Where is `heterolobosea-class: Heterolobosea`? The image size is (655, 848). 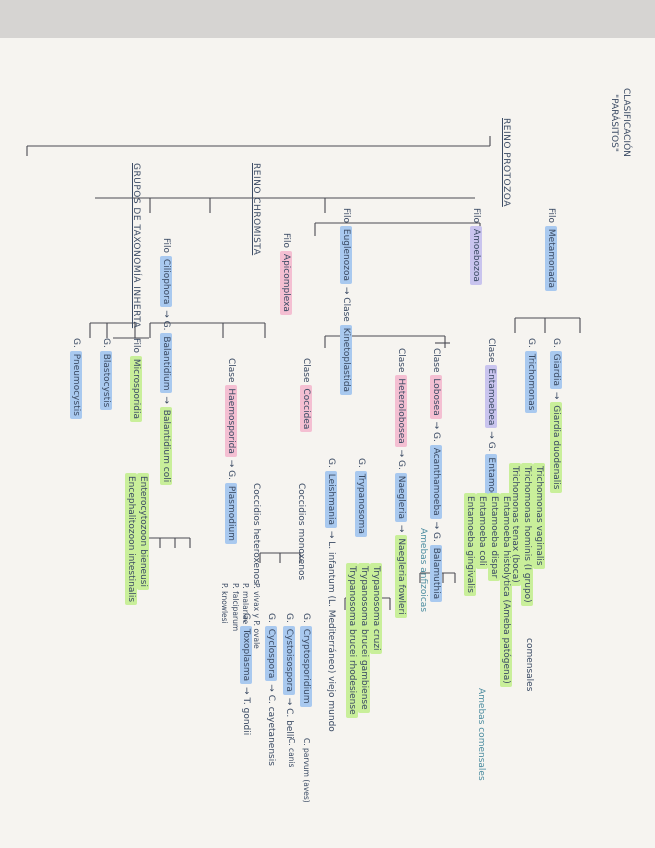 heterolobosea-class: Heterolobosea is located at coordinates (401, 411).